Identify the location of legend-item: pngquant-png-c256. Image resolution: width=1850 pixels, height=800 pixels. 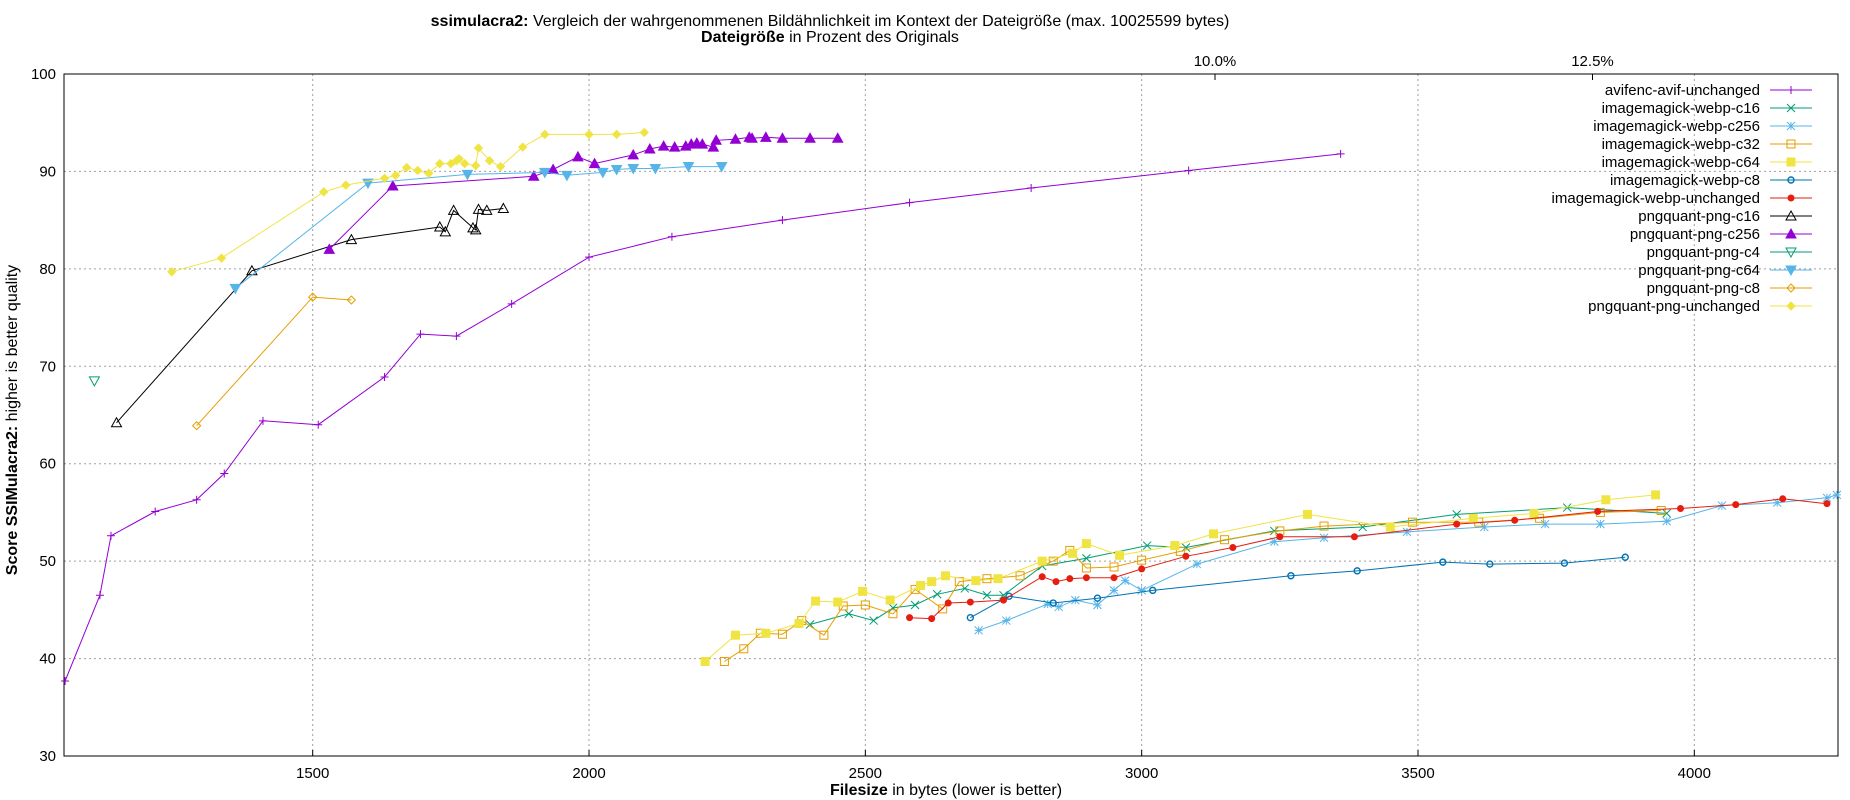
(1721, 234).